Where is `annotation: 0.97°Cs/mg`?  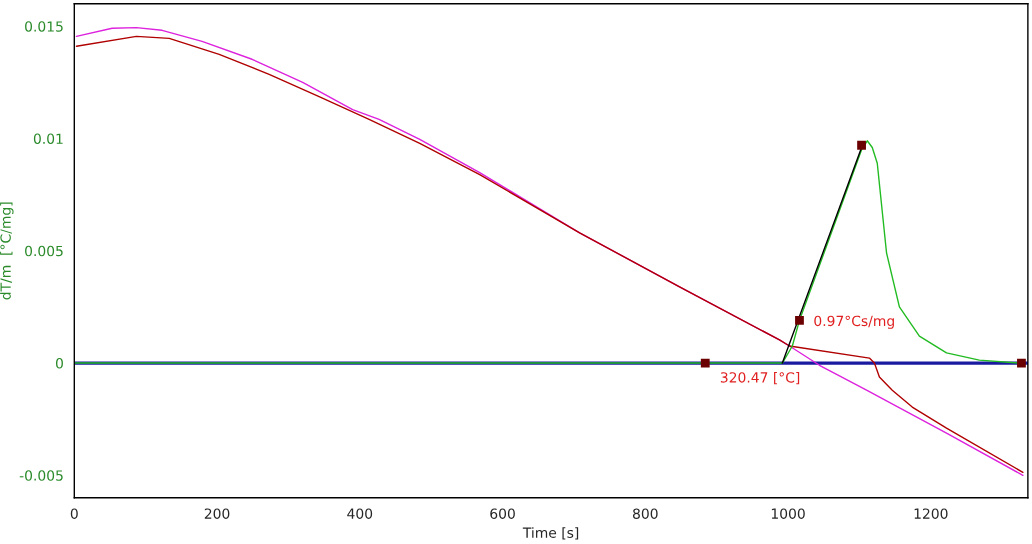 annotation: 0.97°Cs/mg is located at coordinates (854, 322).